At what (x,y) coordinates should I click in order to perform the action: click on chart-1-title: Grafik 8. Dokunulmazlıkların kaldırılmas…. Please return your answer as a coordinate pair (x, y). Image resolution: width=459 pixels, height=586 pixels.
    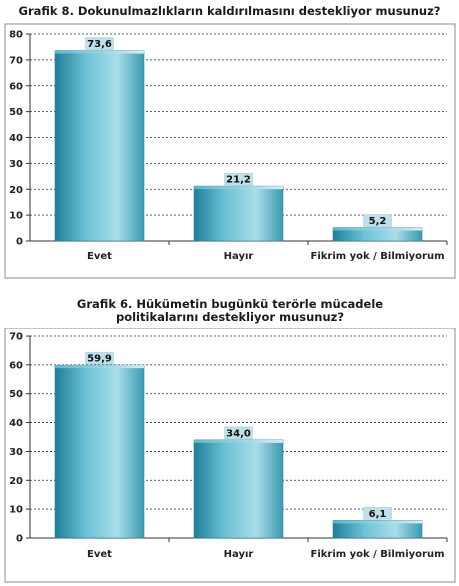
    Looking at the image, I should click on (229, 11).